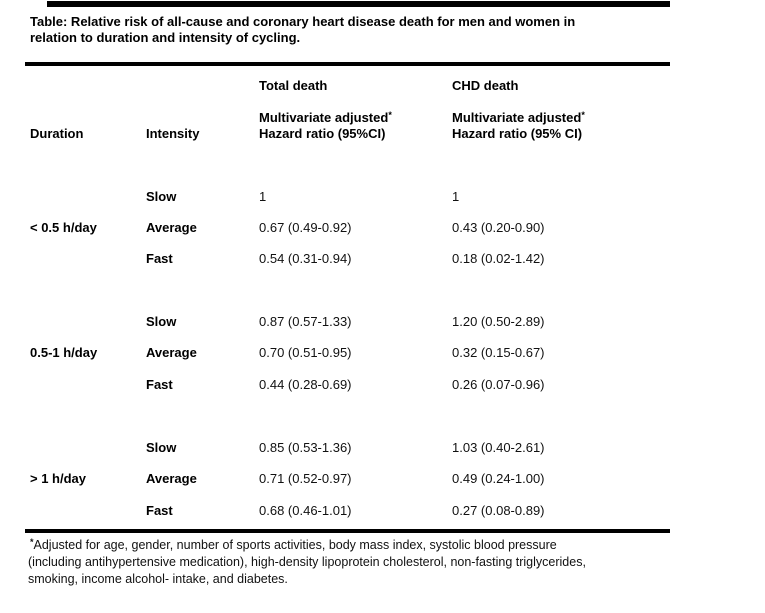 The height and width of the screenshot is (613, 765). Describe the element at coordinates (305, 321) in the screenshot. I see `total-death-value: 0.87 (0.57-1.33)` at that location.